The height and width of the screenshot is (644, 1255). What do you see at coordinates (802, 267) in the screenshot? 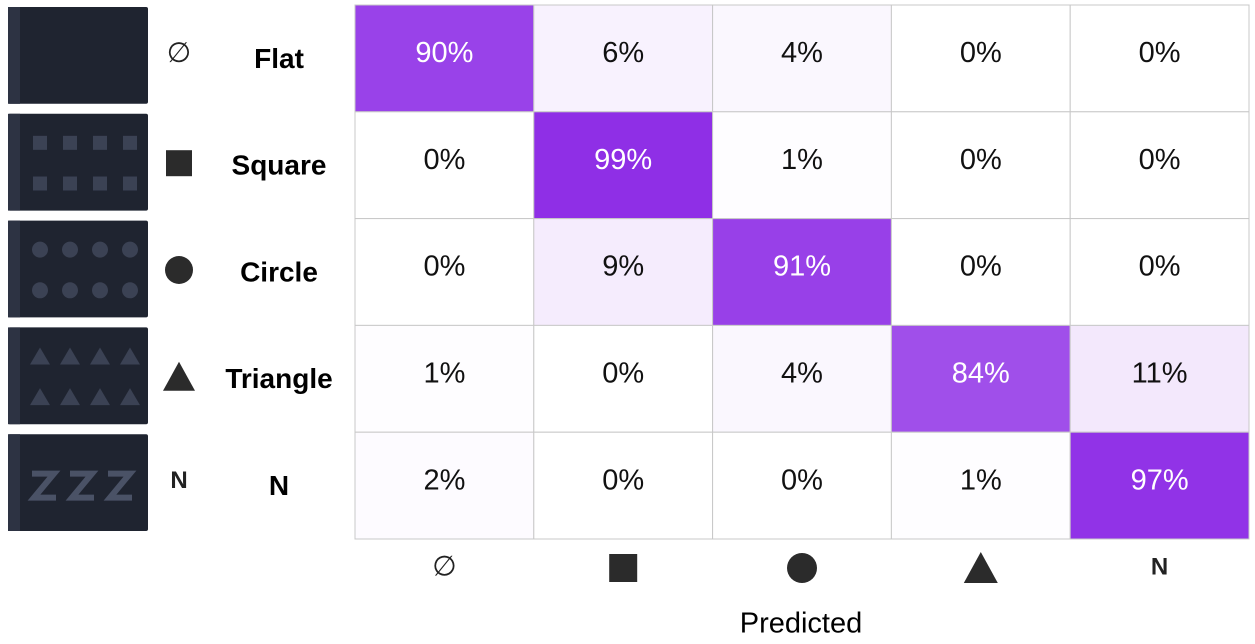
I see `cell-label: 91%` at bounding box center [802, 267].